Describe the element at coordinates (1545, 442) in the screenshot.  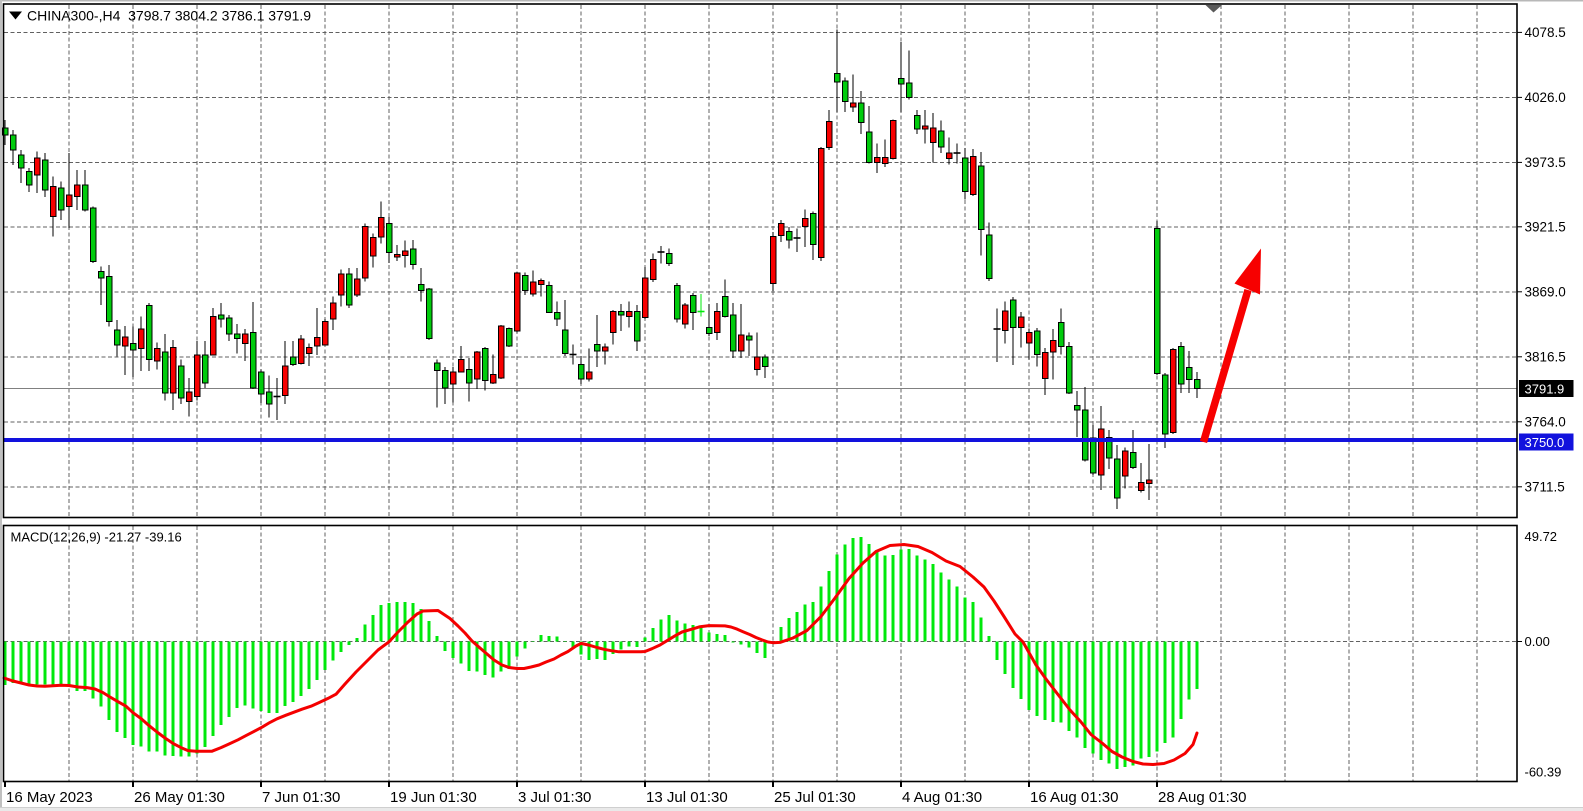
I see `svg-text: 3750.0` at that location.